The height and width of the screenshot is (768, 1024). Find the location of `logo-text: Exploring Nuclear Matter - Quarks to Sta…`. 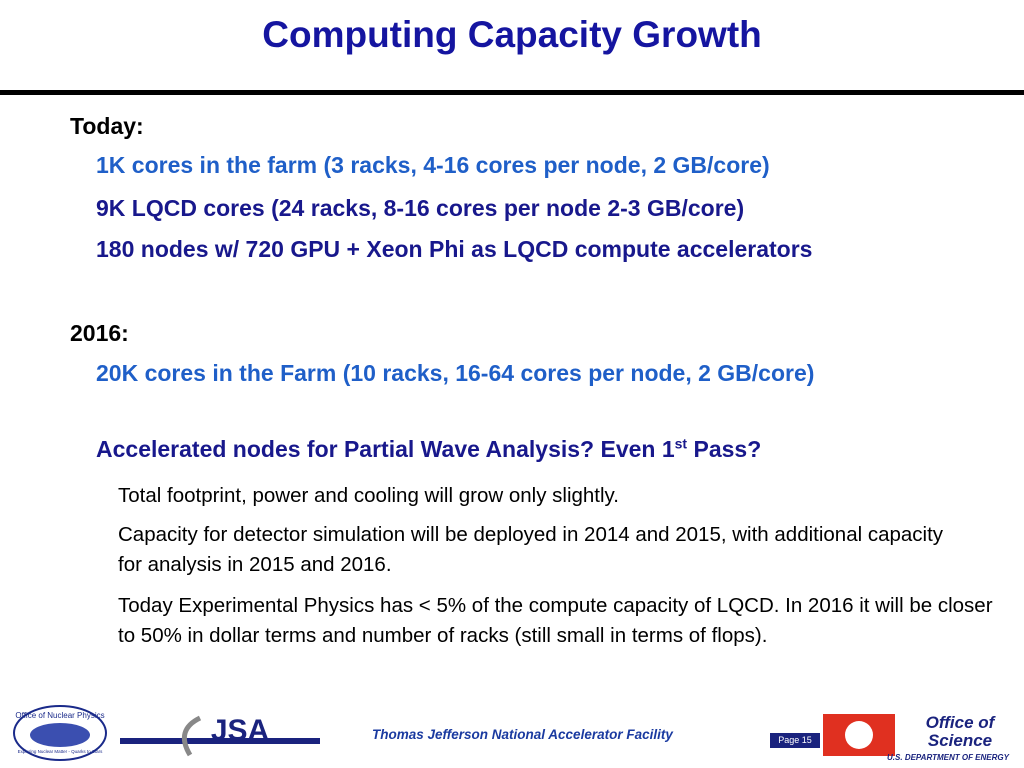

logo-text: Exploring Nuclear Matter - Quarks to Sta… is located at coordinates (61, 751).